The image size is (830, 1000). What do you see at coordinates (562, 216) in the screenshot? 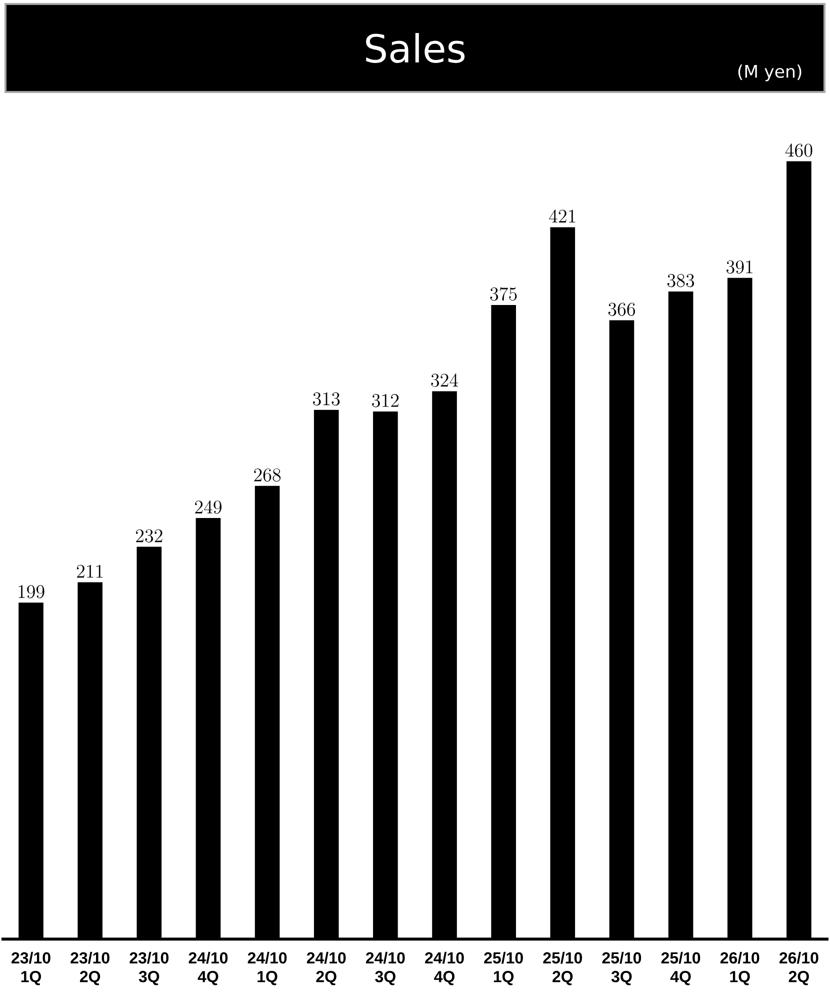
I see `data-label: 421` at bounding box center [562, 216].